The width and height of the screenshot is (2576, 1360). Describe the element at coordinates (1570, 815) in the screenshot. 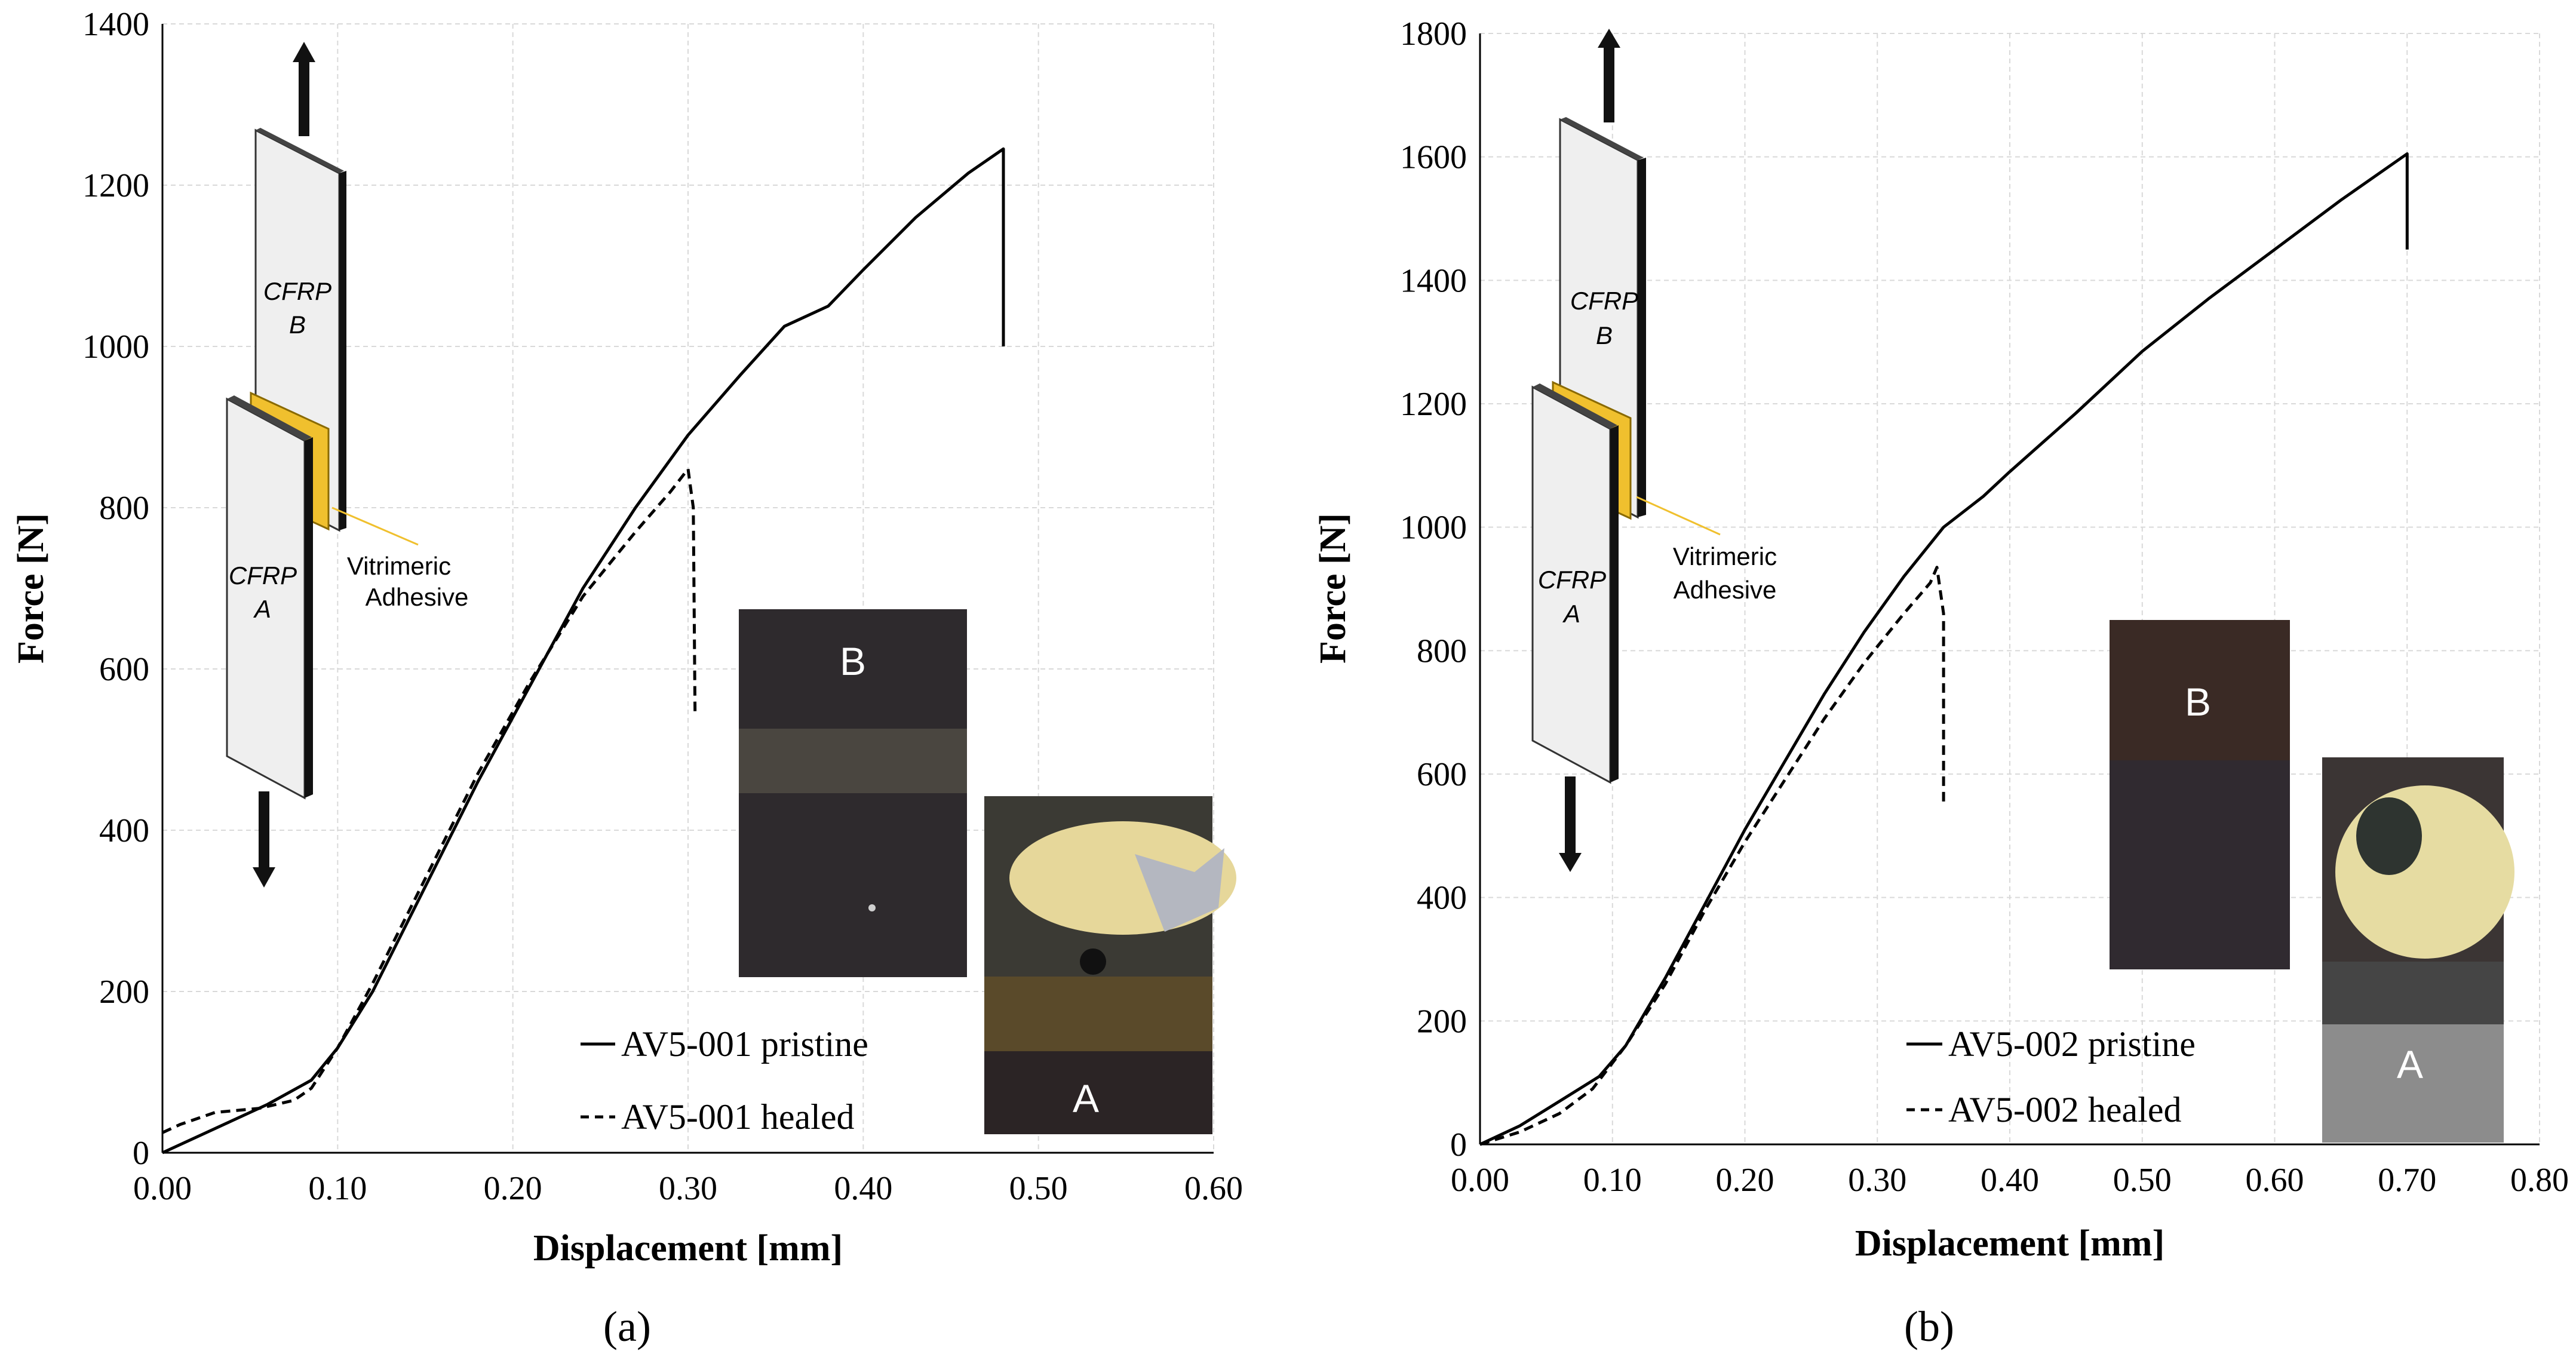

I see `tension-arrow-down-icon-b` at that location.